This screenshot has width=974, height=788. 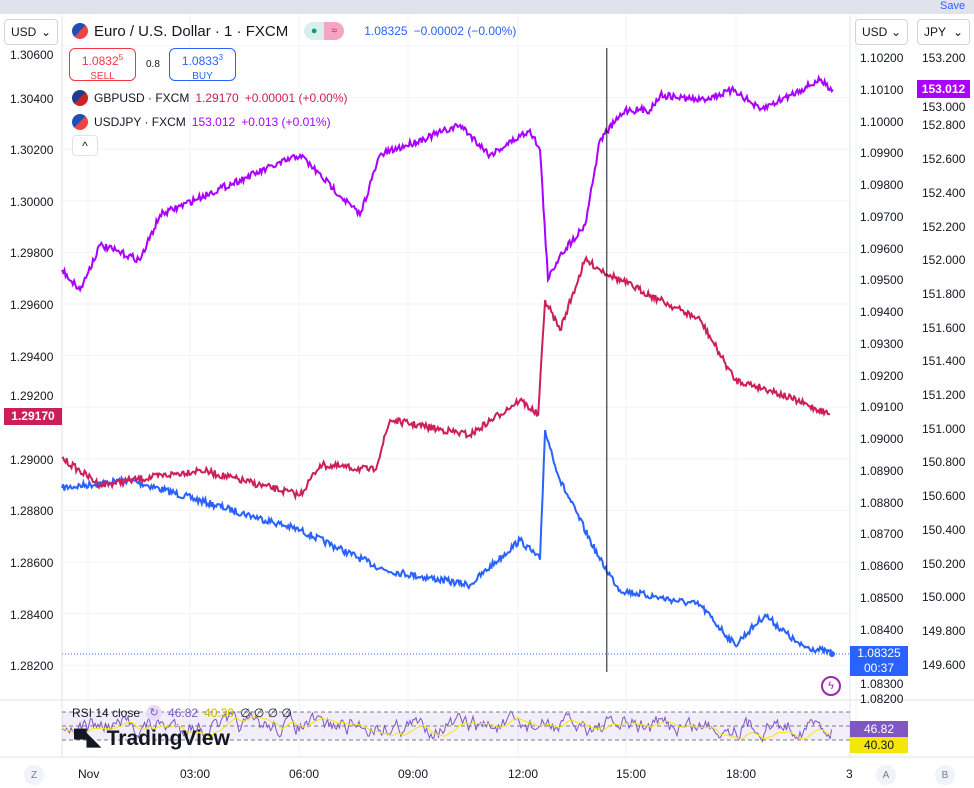 What do you see at coordinates (87, 739) in the screenshot?
I see `tv-logo-icon: ▀◣` at bounding box center [87, 739].